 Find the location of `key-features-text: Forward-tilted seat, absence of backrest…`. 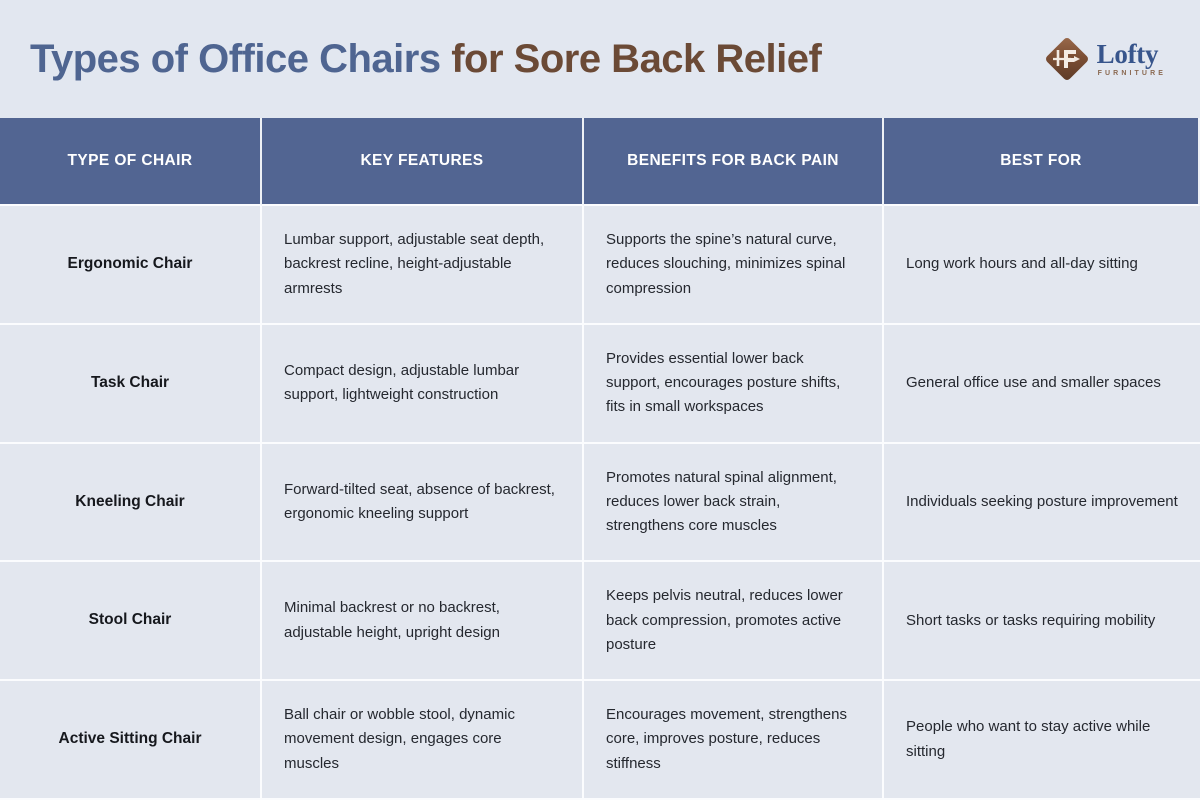

key-features-text: Forward-tilted seat, absence of backrest… is located at coordinates (419, 501).